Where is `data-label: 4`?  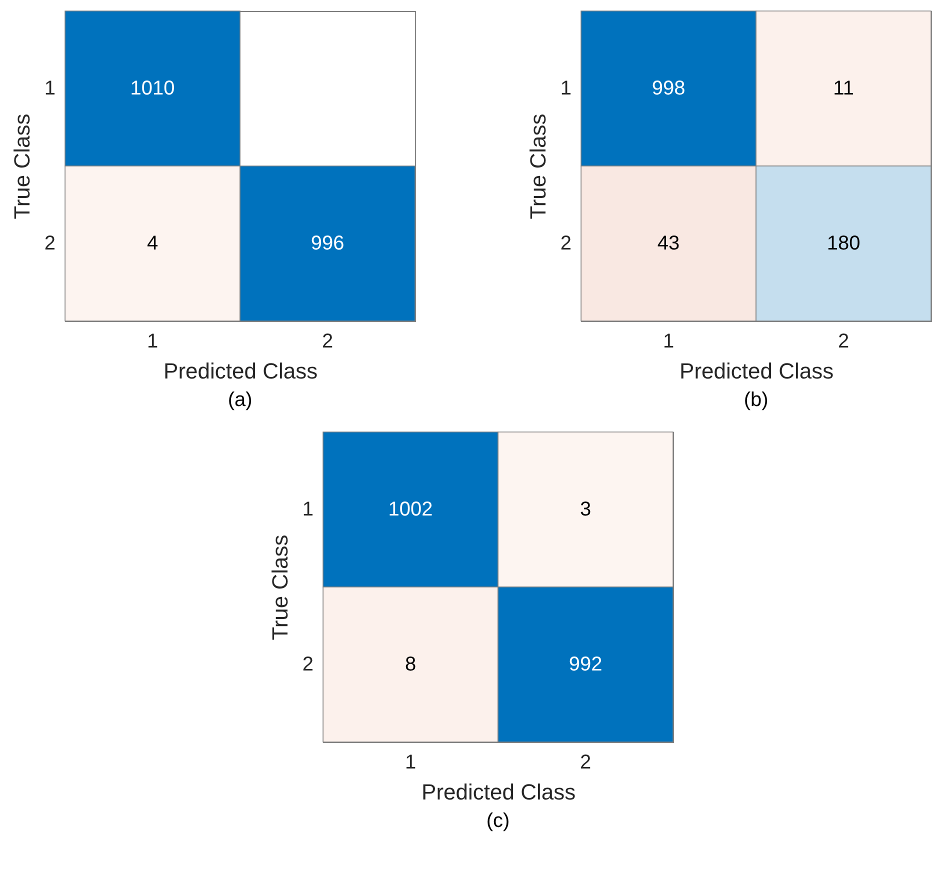
data-label: 4 is located at coordinates (152, 243).